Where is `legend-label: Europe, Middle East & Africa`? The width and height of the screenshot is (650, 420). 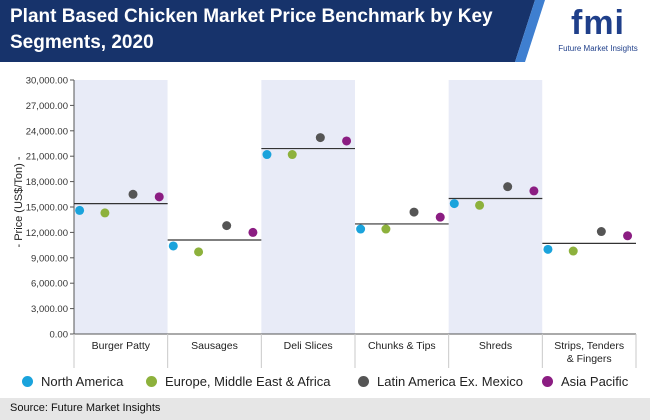 legend-label: Europe, Middle East & Africa is located at coordinates (248, 381).